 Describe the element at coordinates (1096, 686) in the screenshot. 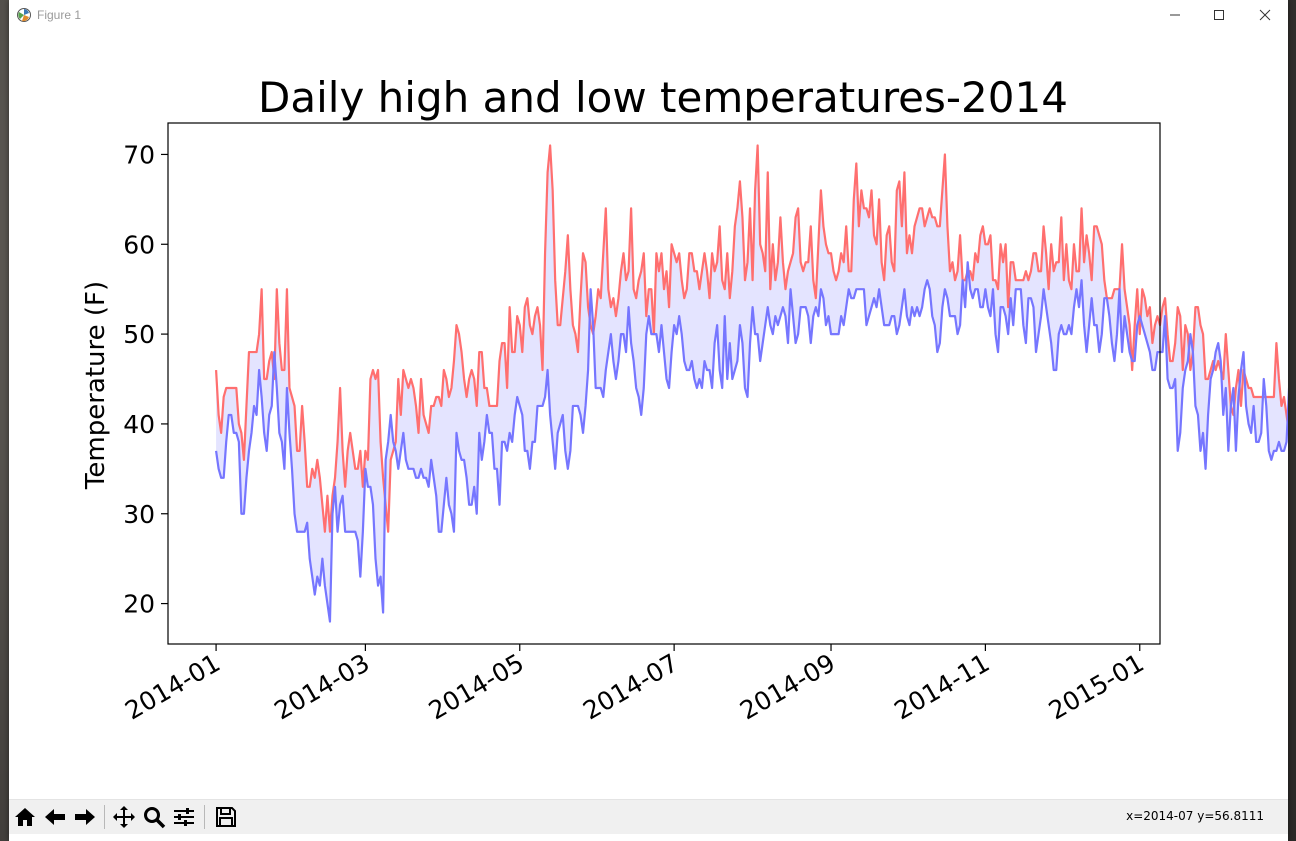

I see `x-tick-label: 2015-01` at that location.